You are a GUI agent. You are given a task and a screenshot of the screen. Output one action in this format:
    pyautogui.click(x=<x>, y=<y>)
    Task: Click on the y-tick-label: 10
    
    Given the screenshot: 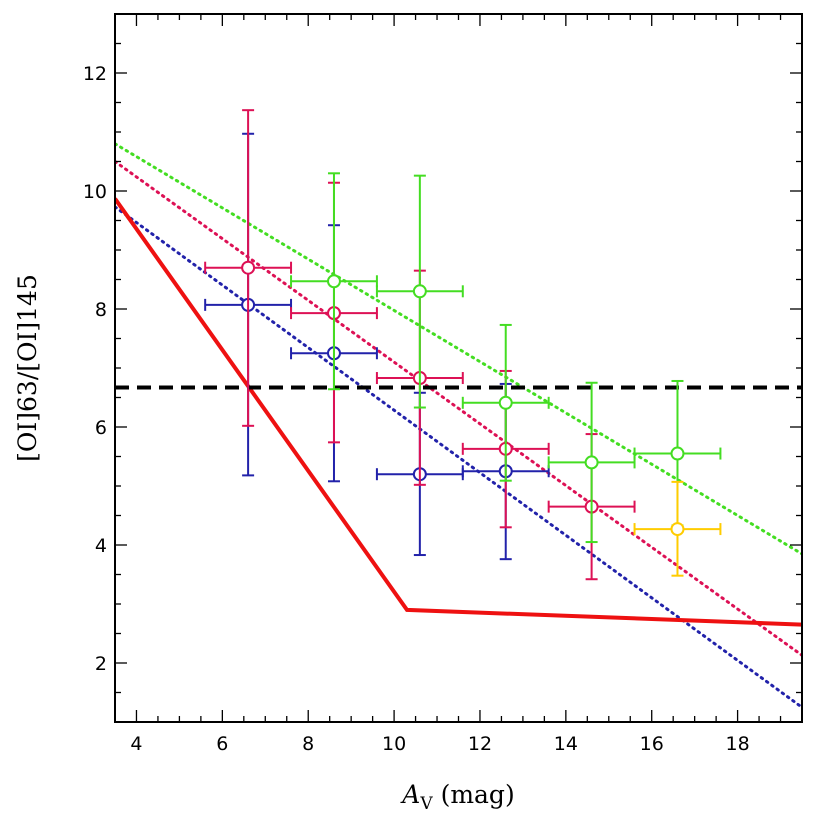 What is the action you would take?
    pyautogui.click(x=95, y=192)
    